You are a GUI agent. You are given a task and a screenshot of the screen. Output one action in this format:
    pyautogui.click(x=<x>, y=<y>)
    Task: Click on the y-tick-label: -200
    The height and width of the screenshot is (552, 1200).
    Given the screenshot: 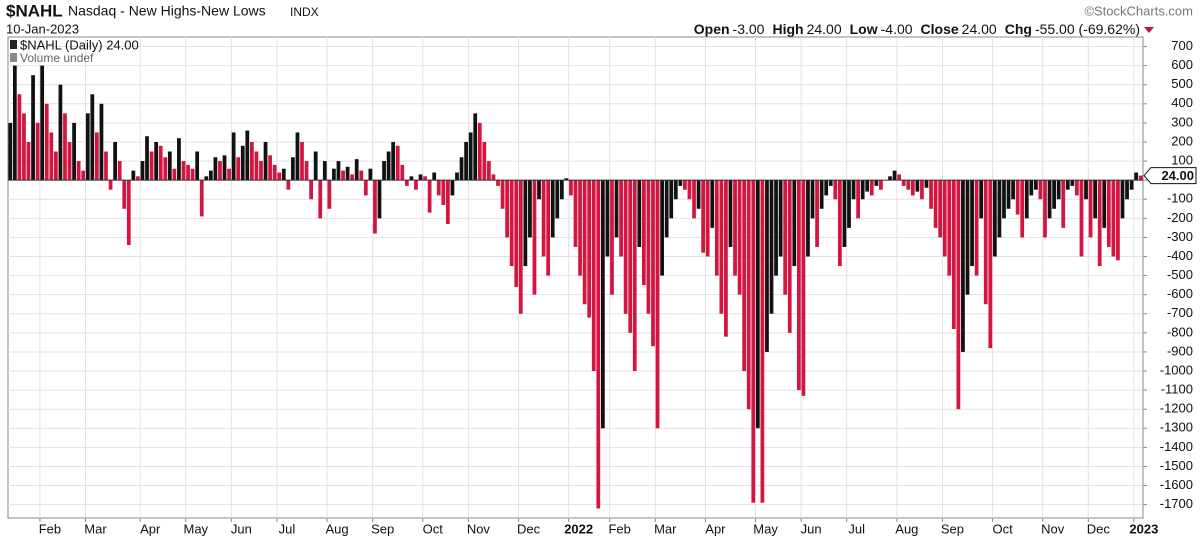 What is the action you would take?
    pyautogui.click(x=1180, y=217)
    